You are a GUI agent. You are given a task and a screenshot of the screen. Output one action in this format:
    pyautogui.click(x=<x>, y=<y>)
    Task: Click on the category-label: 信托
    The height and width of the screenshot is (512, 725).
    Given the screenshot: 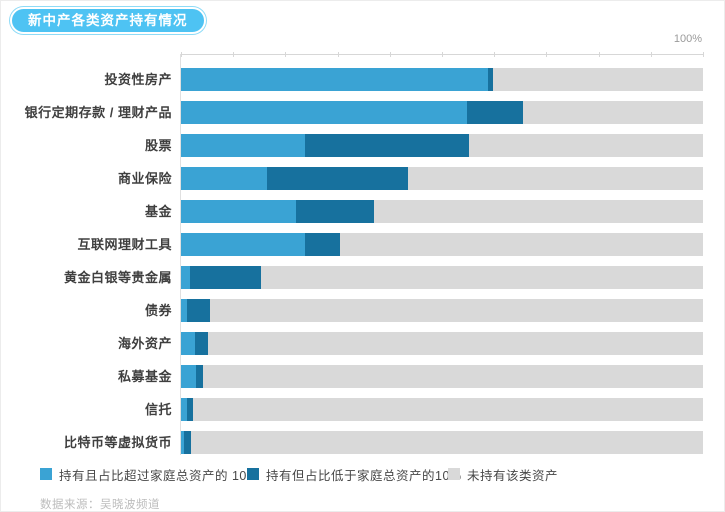 What is the action you would take?
    pyautogui.click(x=158, y=409)
    